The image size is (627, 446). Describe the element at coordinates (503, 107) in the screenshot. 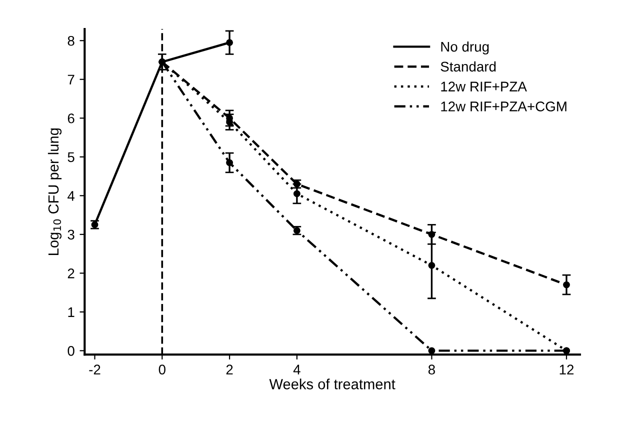

I see `legend-label: 12w RIF+PZA+CGM` at that location.